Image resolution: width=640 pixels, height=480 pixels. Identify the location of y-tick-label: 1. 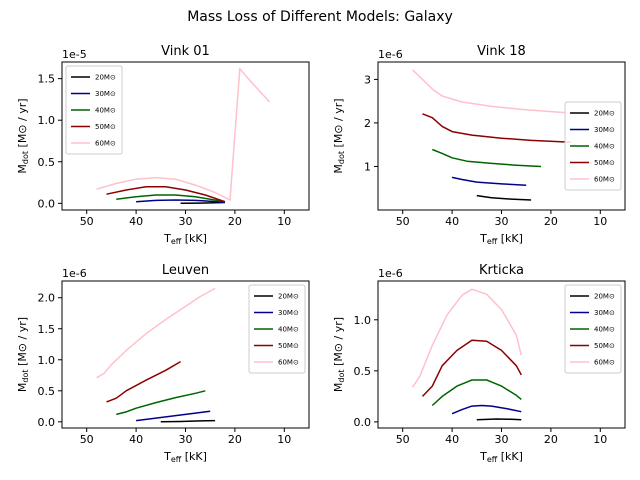
(367, 166).